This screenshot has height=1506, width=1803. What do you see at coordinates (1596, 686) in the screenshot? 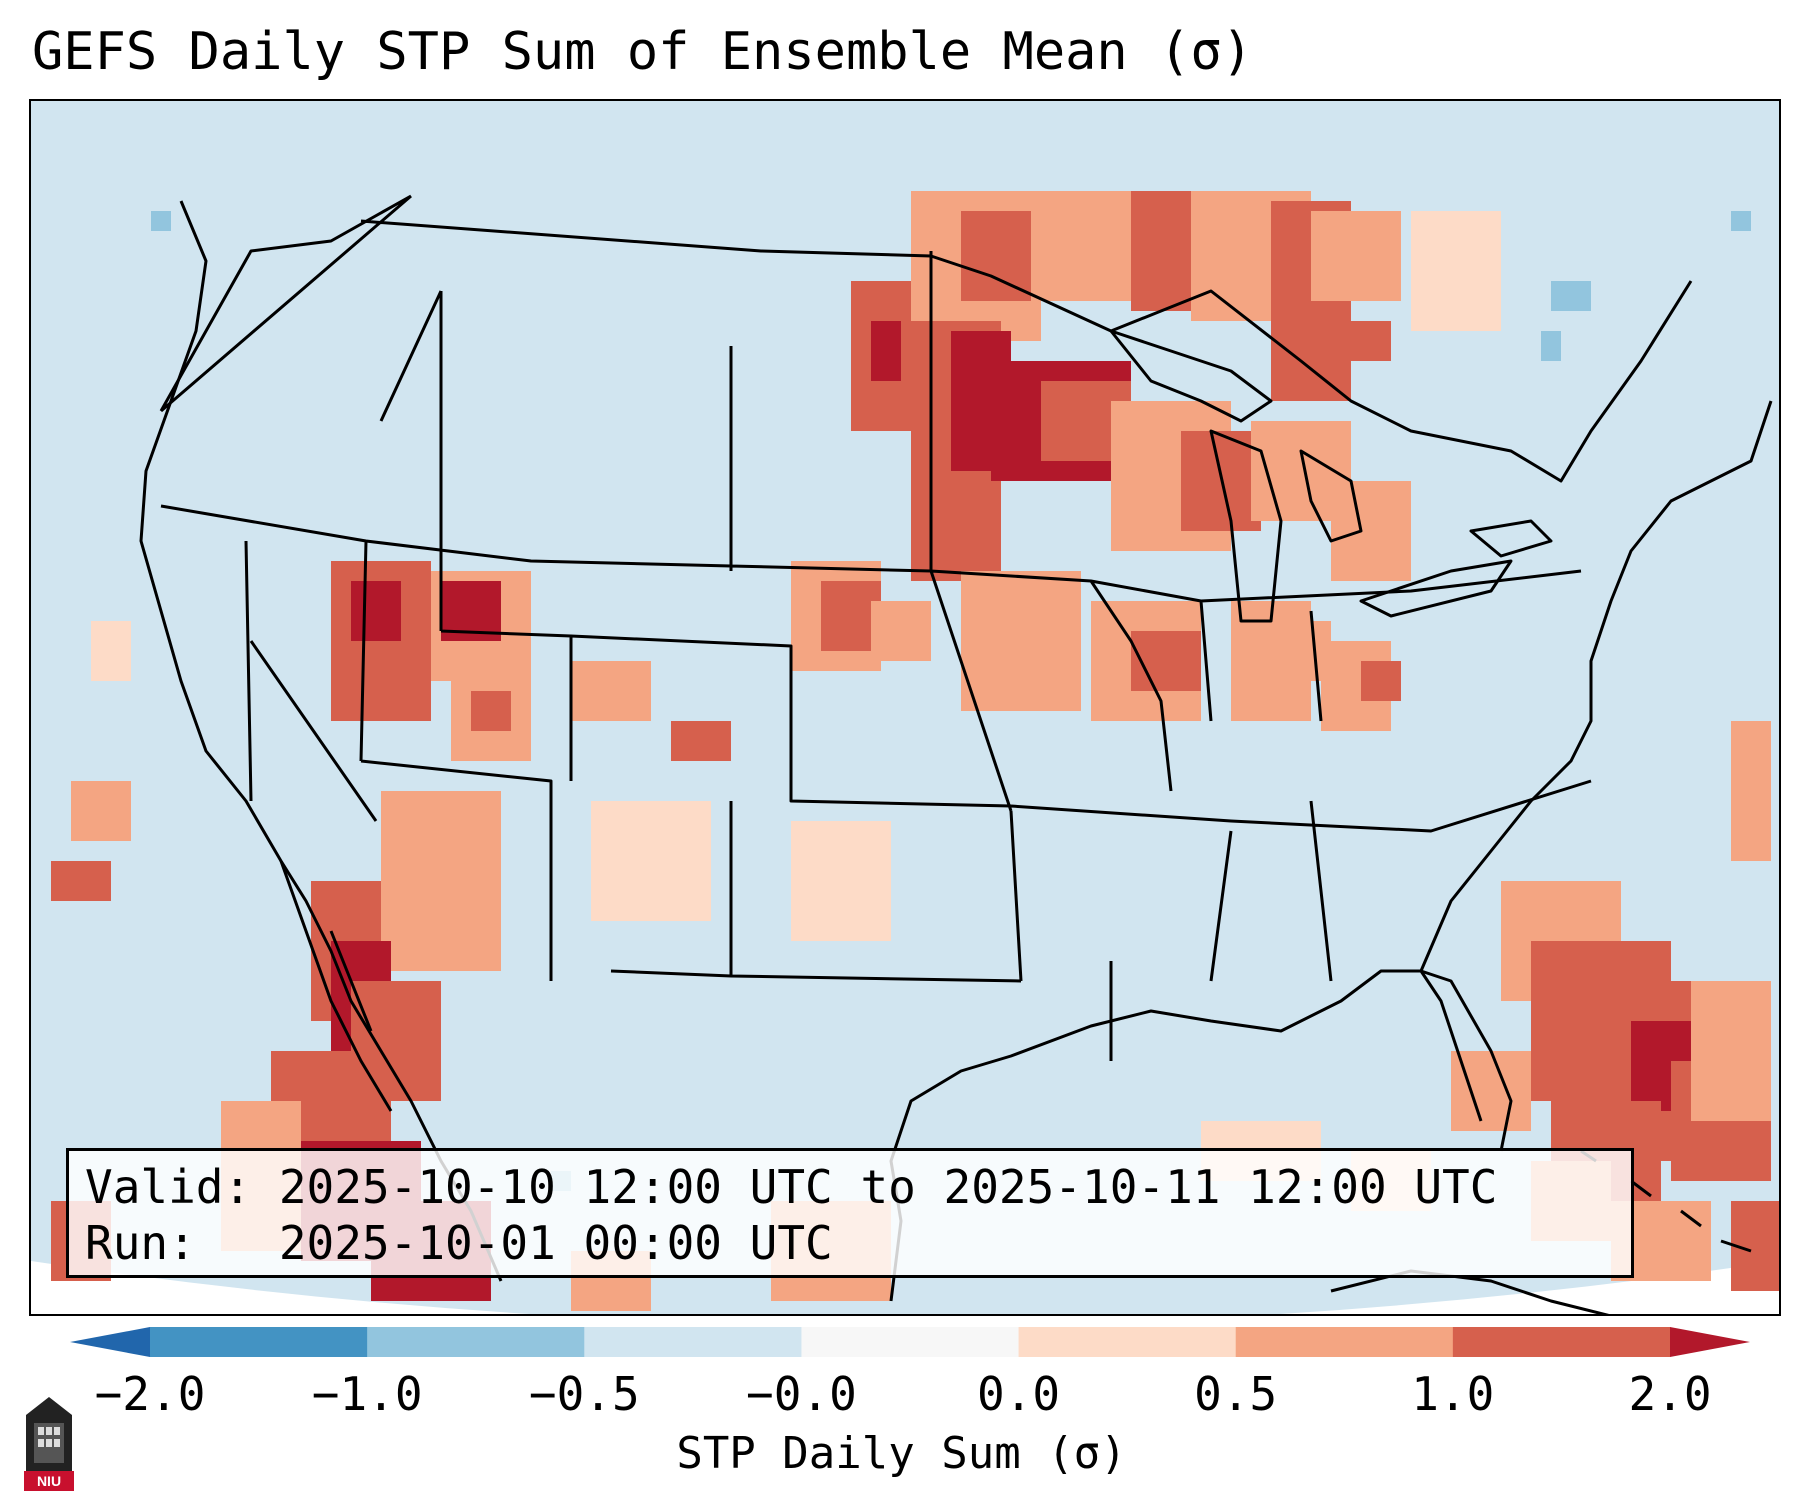
I see `atlantic-coastline` at bounding box center [1596, 686].